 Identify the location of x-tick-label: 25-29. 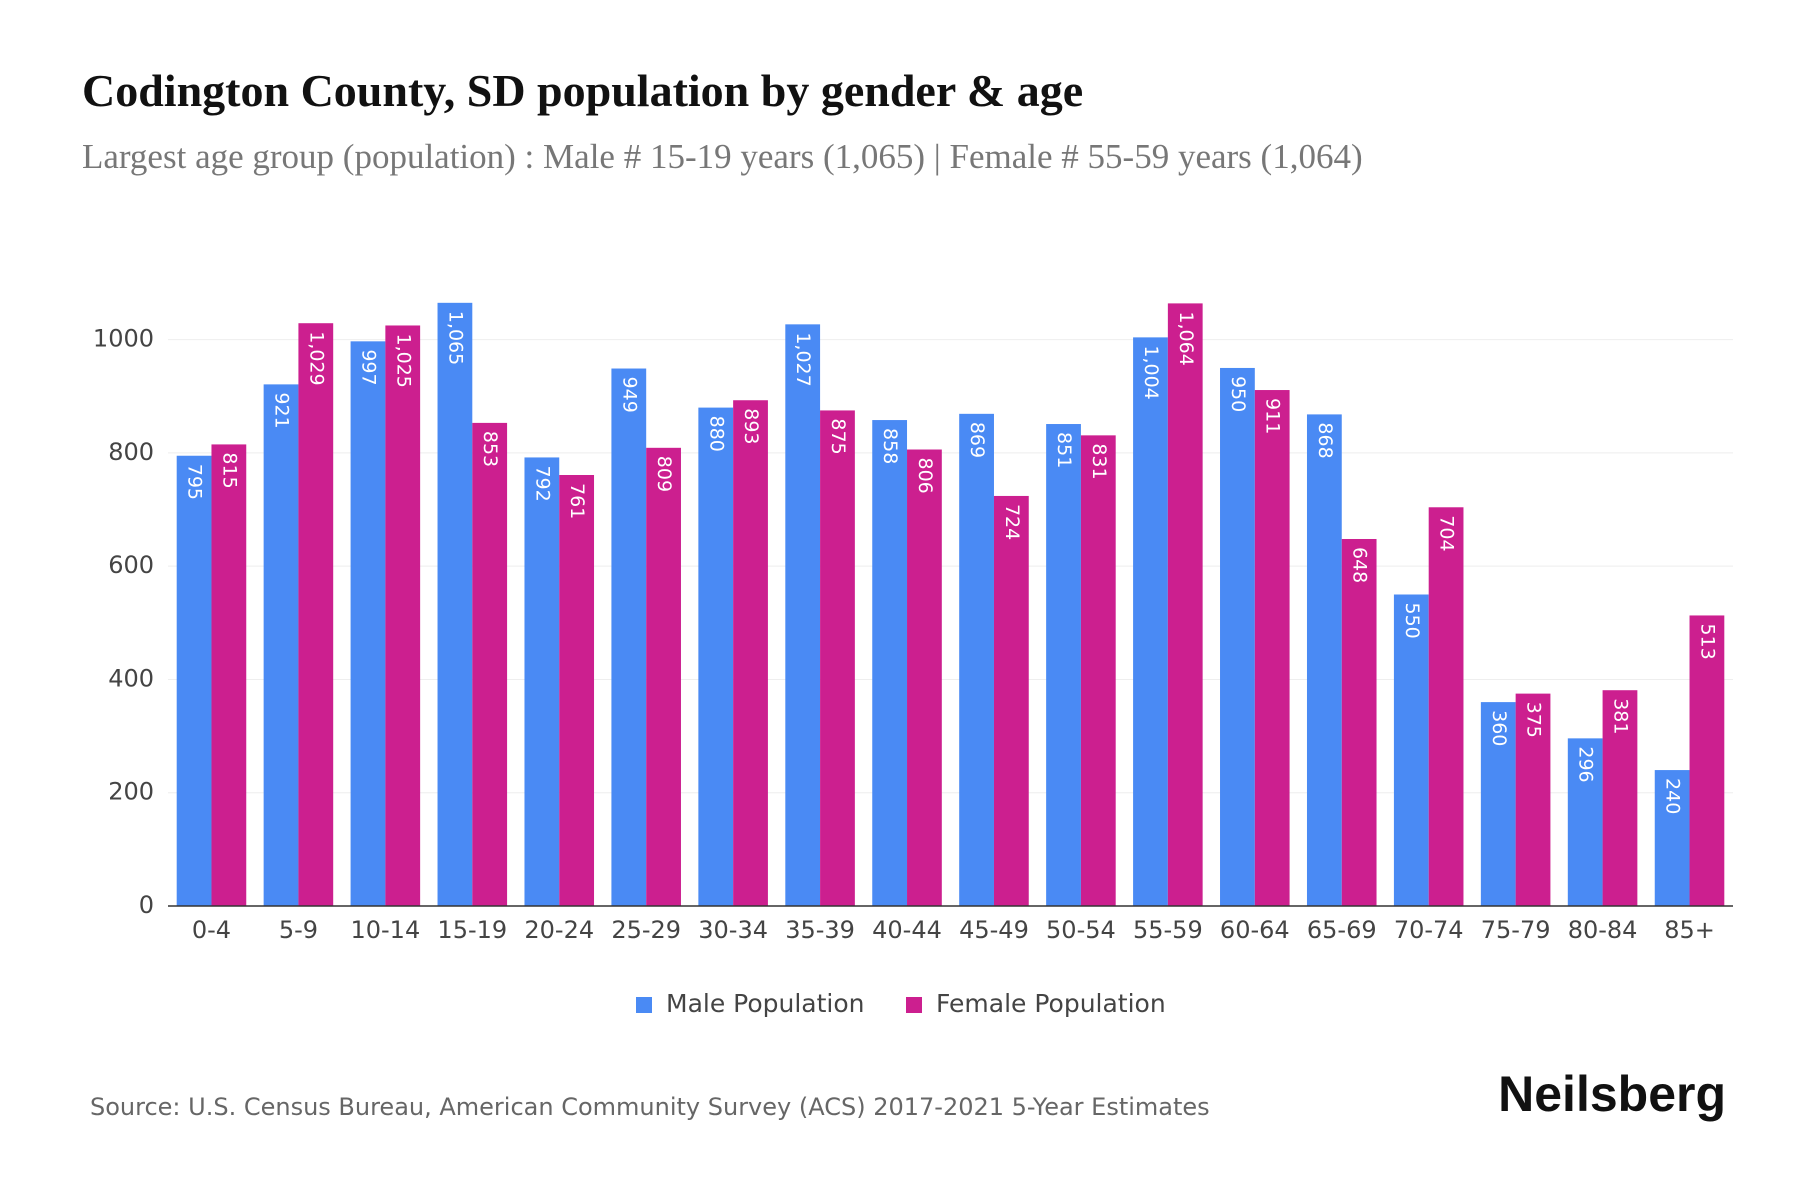
(646, 930).